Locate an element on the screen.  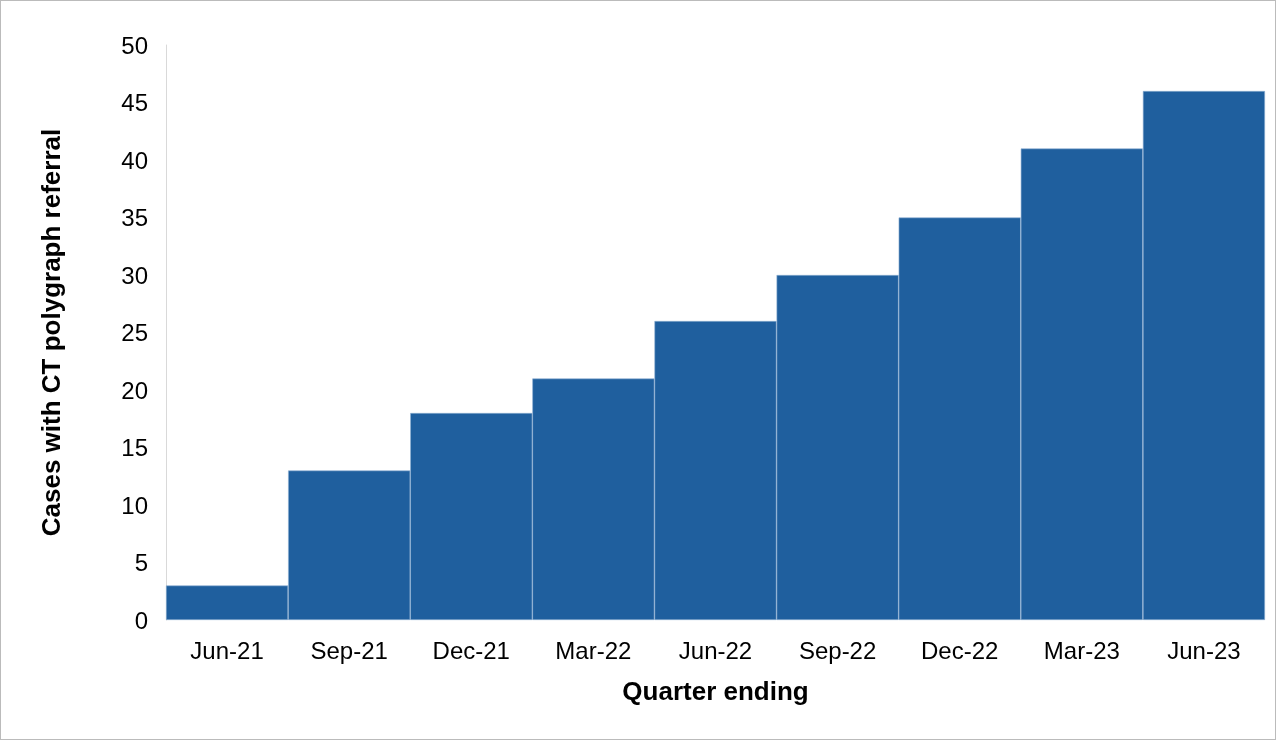
x-axis-title: Quarter ending is located at coordinates (715, 691).